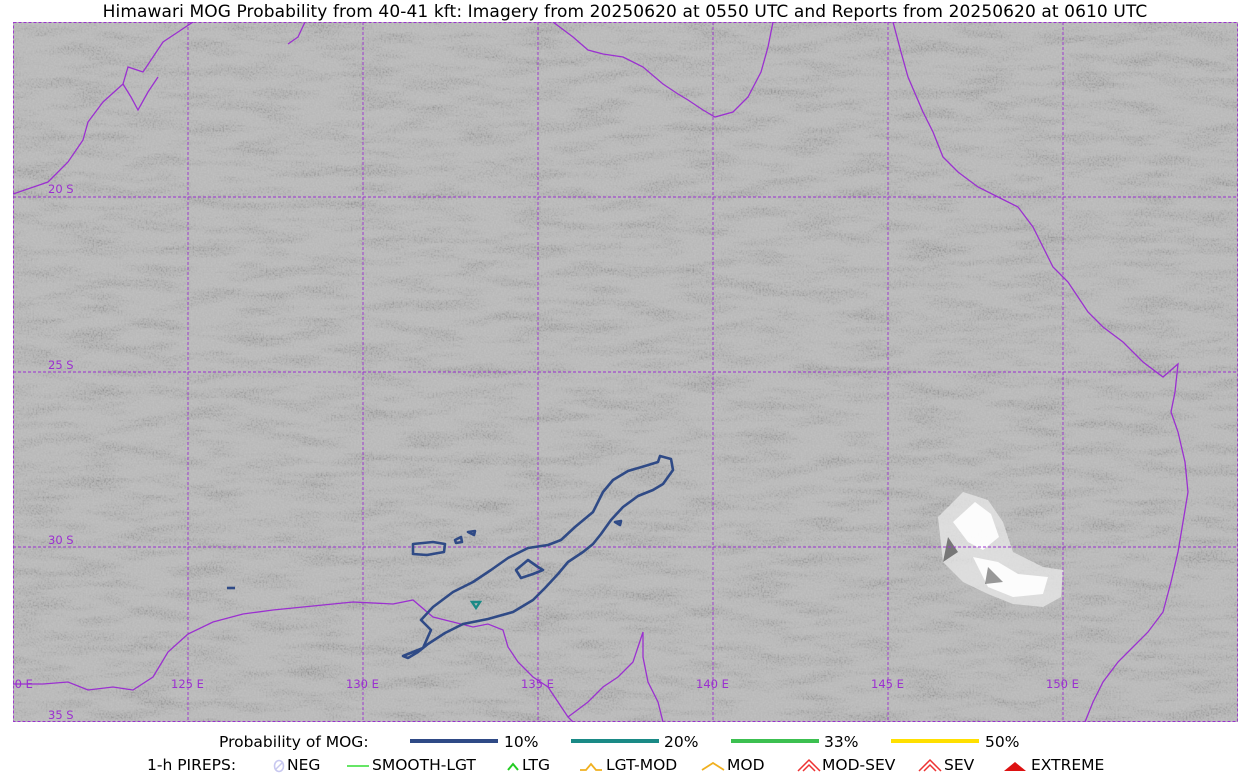 This screenshot has height=782, width=1250. What do you see at coordinates (642, 765) in the screenshot?
I see `pirep-label-lgt-mod: LGT-MOD` at bounding box center [642, 765].